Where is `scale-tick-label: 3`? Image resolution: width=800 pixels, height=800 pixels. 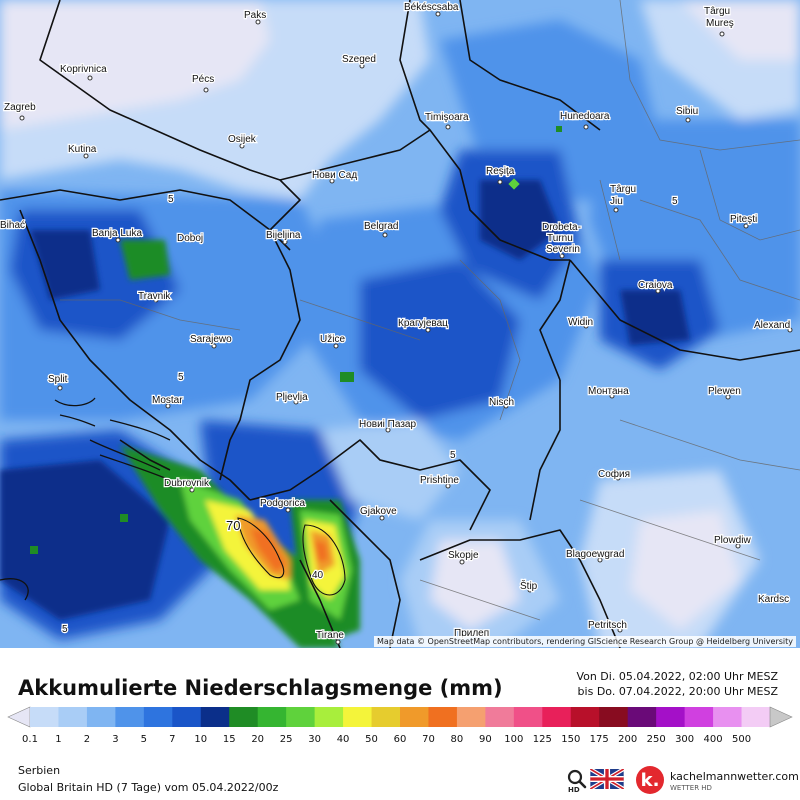 scale-tick-label: 3 is located at coordinates (115, 739).